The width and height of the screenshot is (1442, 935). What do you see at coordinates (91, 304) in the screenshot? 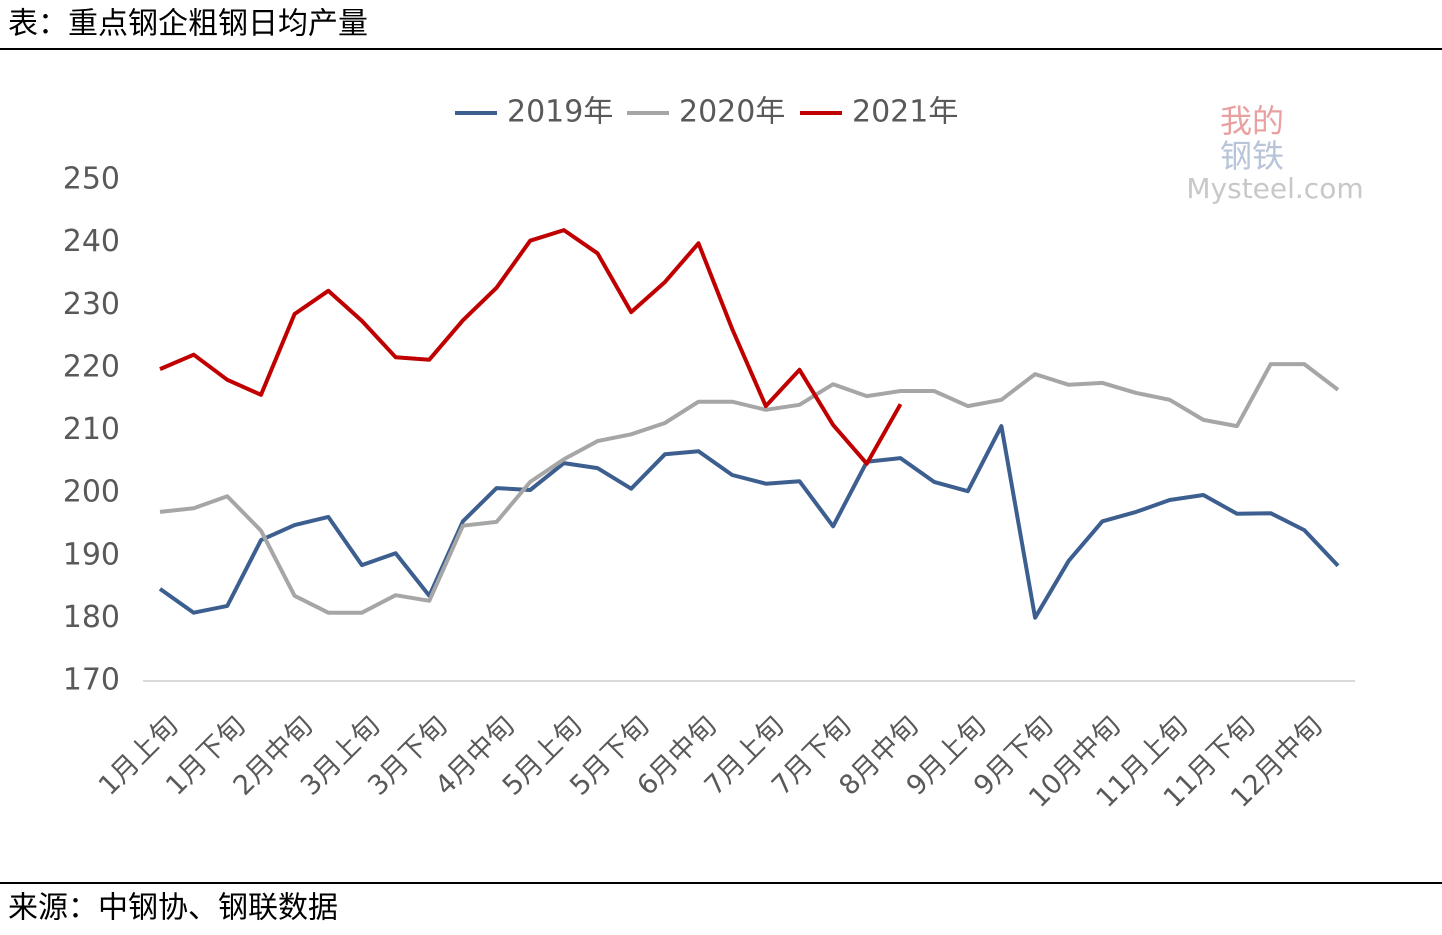
I see `y-tick-label: 230` at bounding box center [91, 304].